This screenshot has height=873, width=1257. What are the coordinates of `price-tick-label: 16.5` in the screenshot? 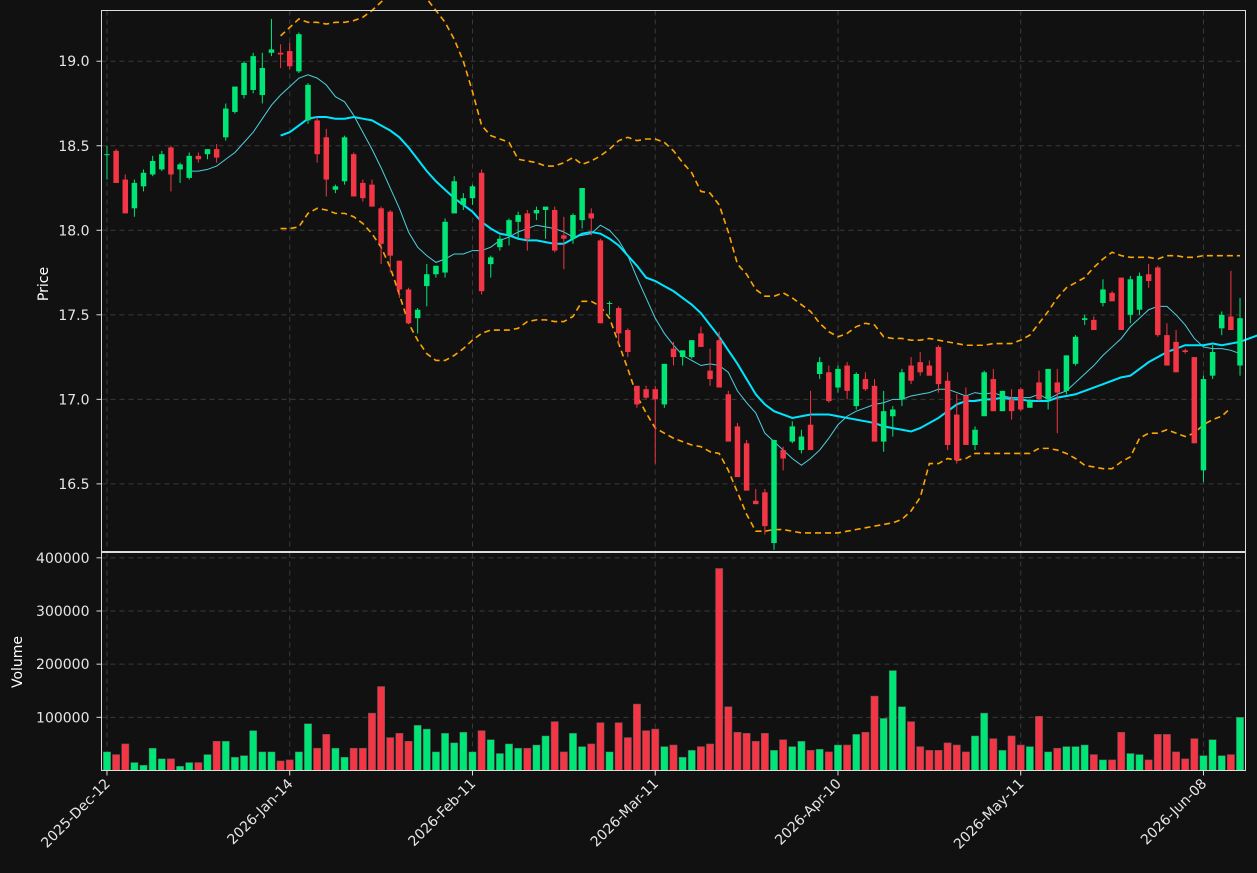 It's located at (73, 485).